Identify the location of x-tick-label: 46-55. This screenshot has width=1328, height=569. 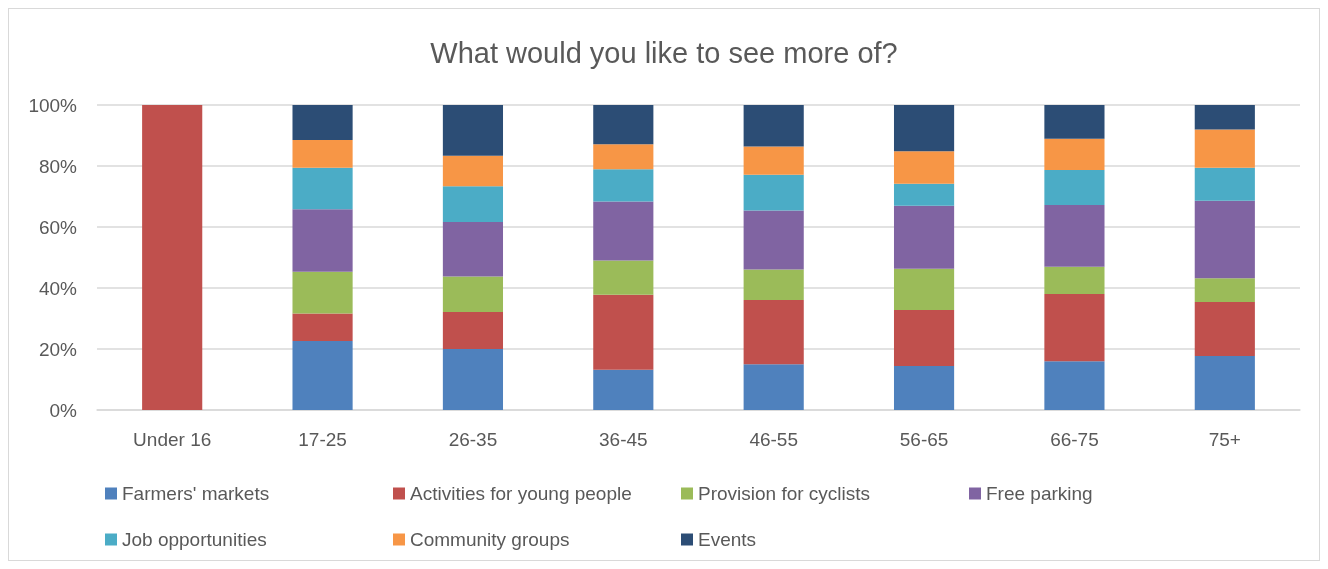
(773, 439).